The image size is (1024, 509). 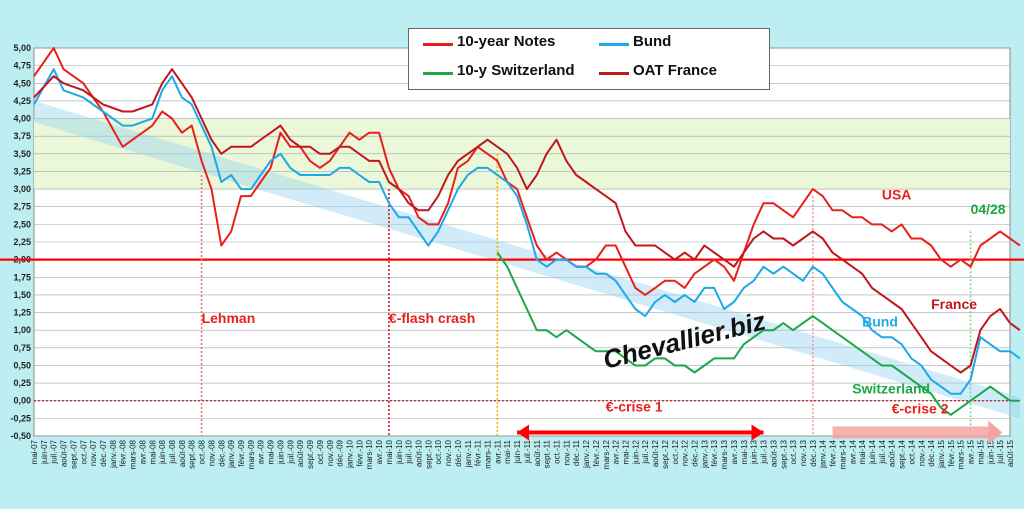 I want to click on x-tick-label: juin-07, so click(x=44, y=452).